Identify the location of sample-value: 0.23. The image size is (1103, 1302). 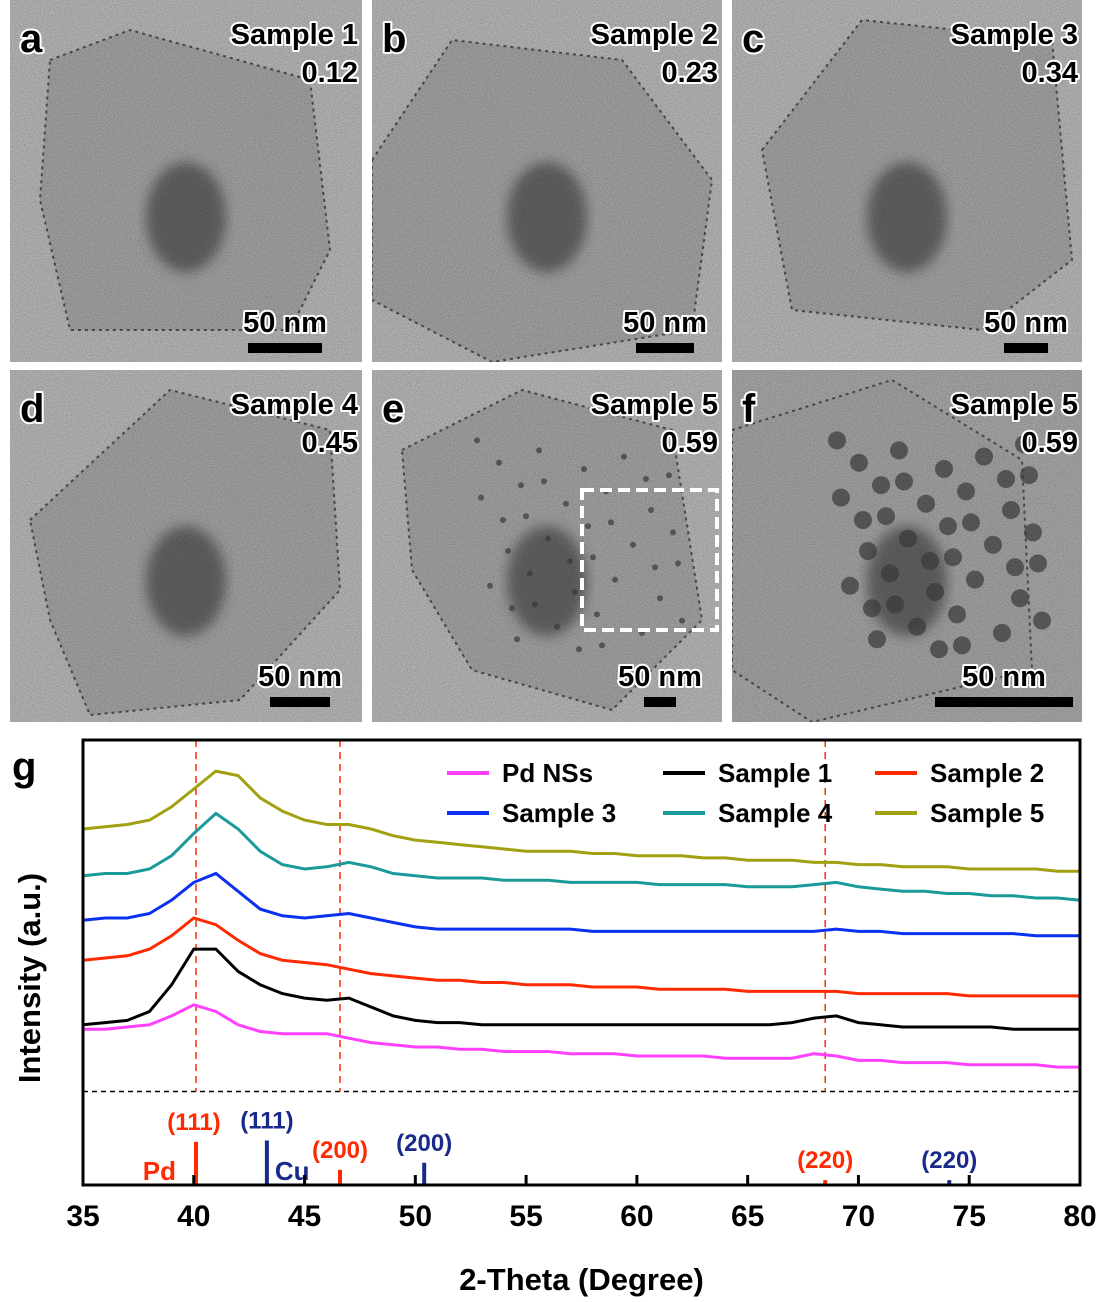
(690, 73).